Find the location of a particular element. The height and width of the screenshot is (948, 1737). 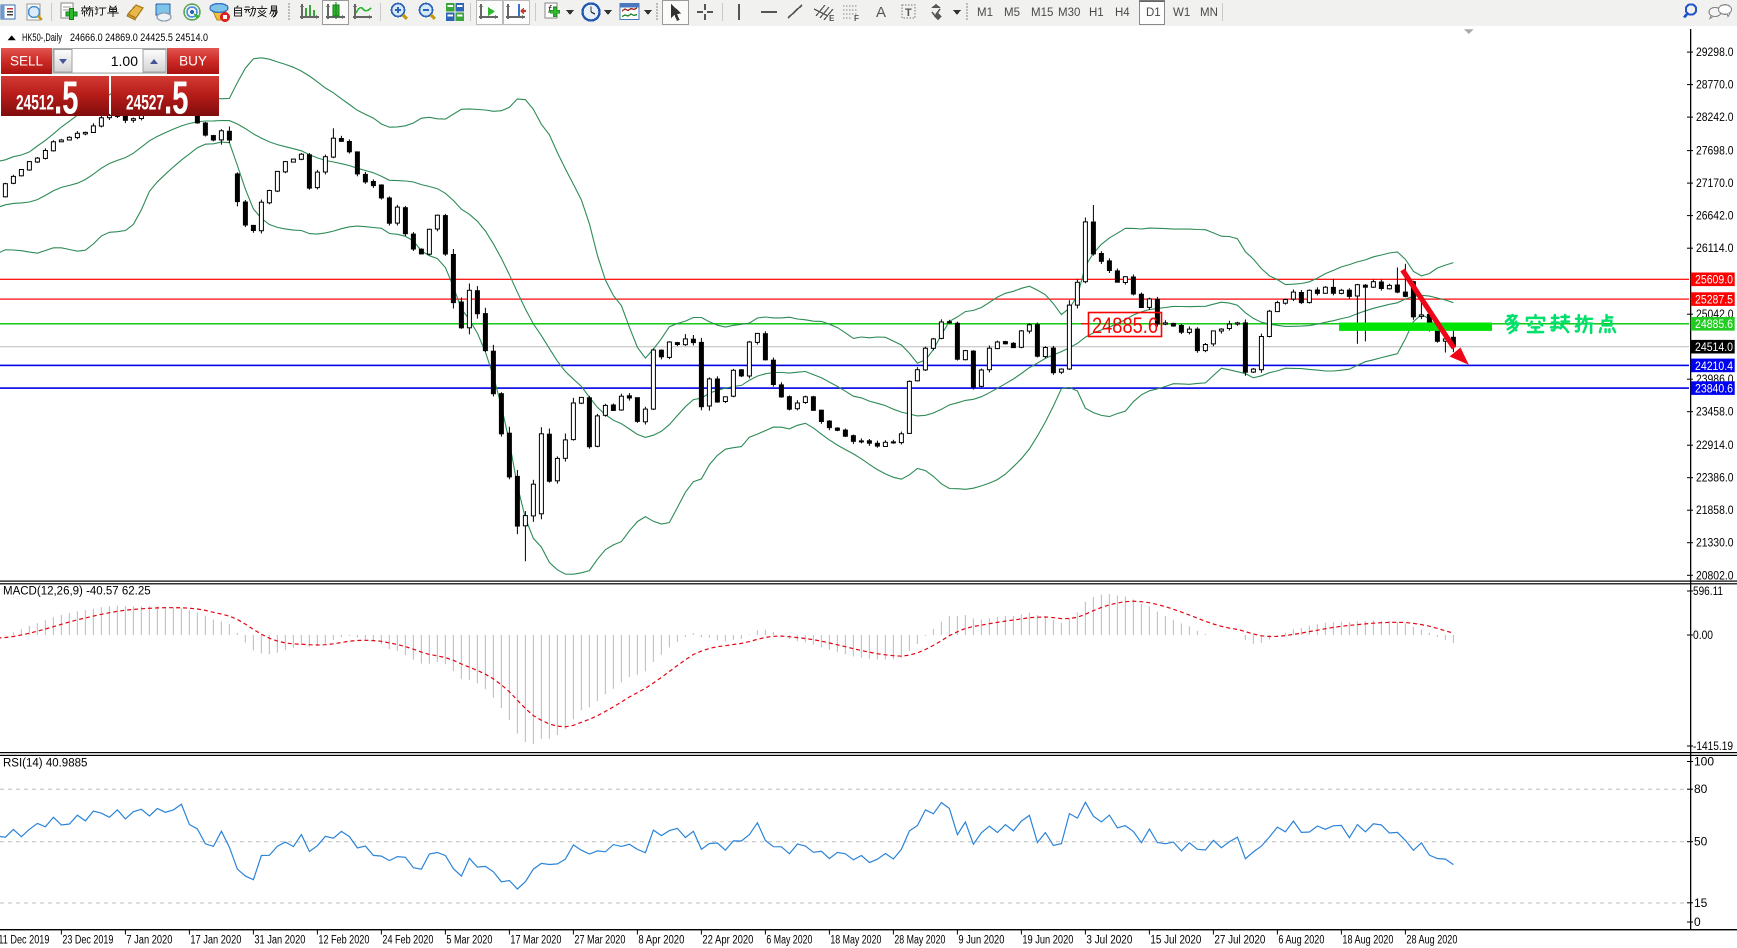

svg-text: W1 is located at coordinates (1181, 13).